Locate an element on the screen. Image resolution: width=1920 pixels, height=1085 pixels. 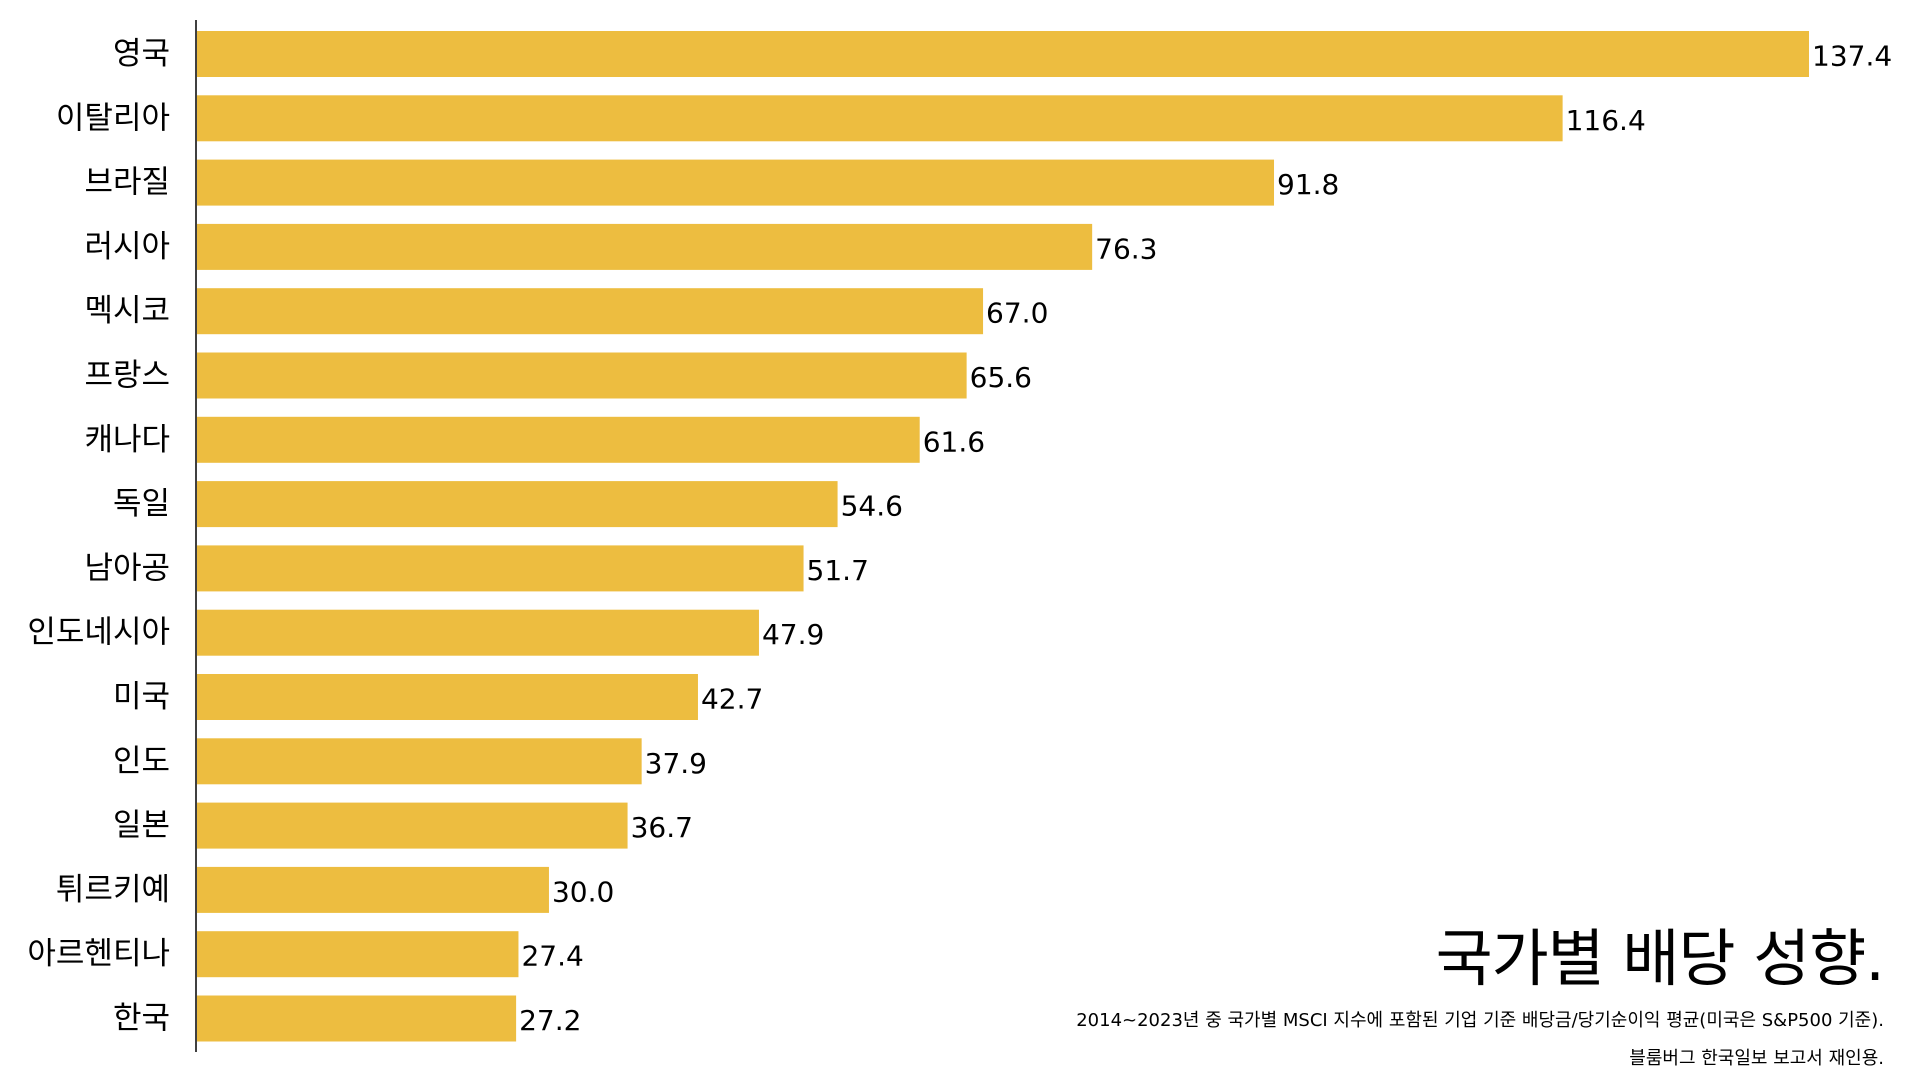
category-label: 일본 is located at coordinates (141, 826).